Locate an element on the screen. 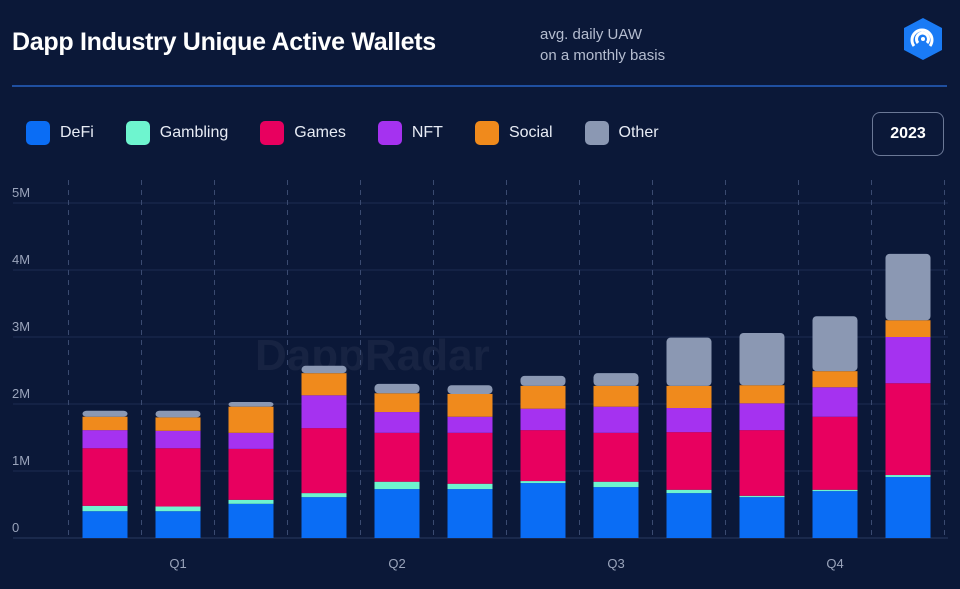  y-tick-label: 1M is located at coordinates (21, 460).